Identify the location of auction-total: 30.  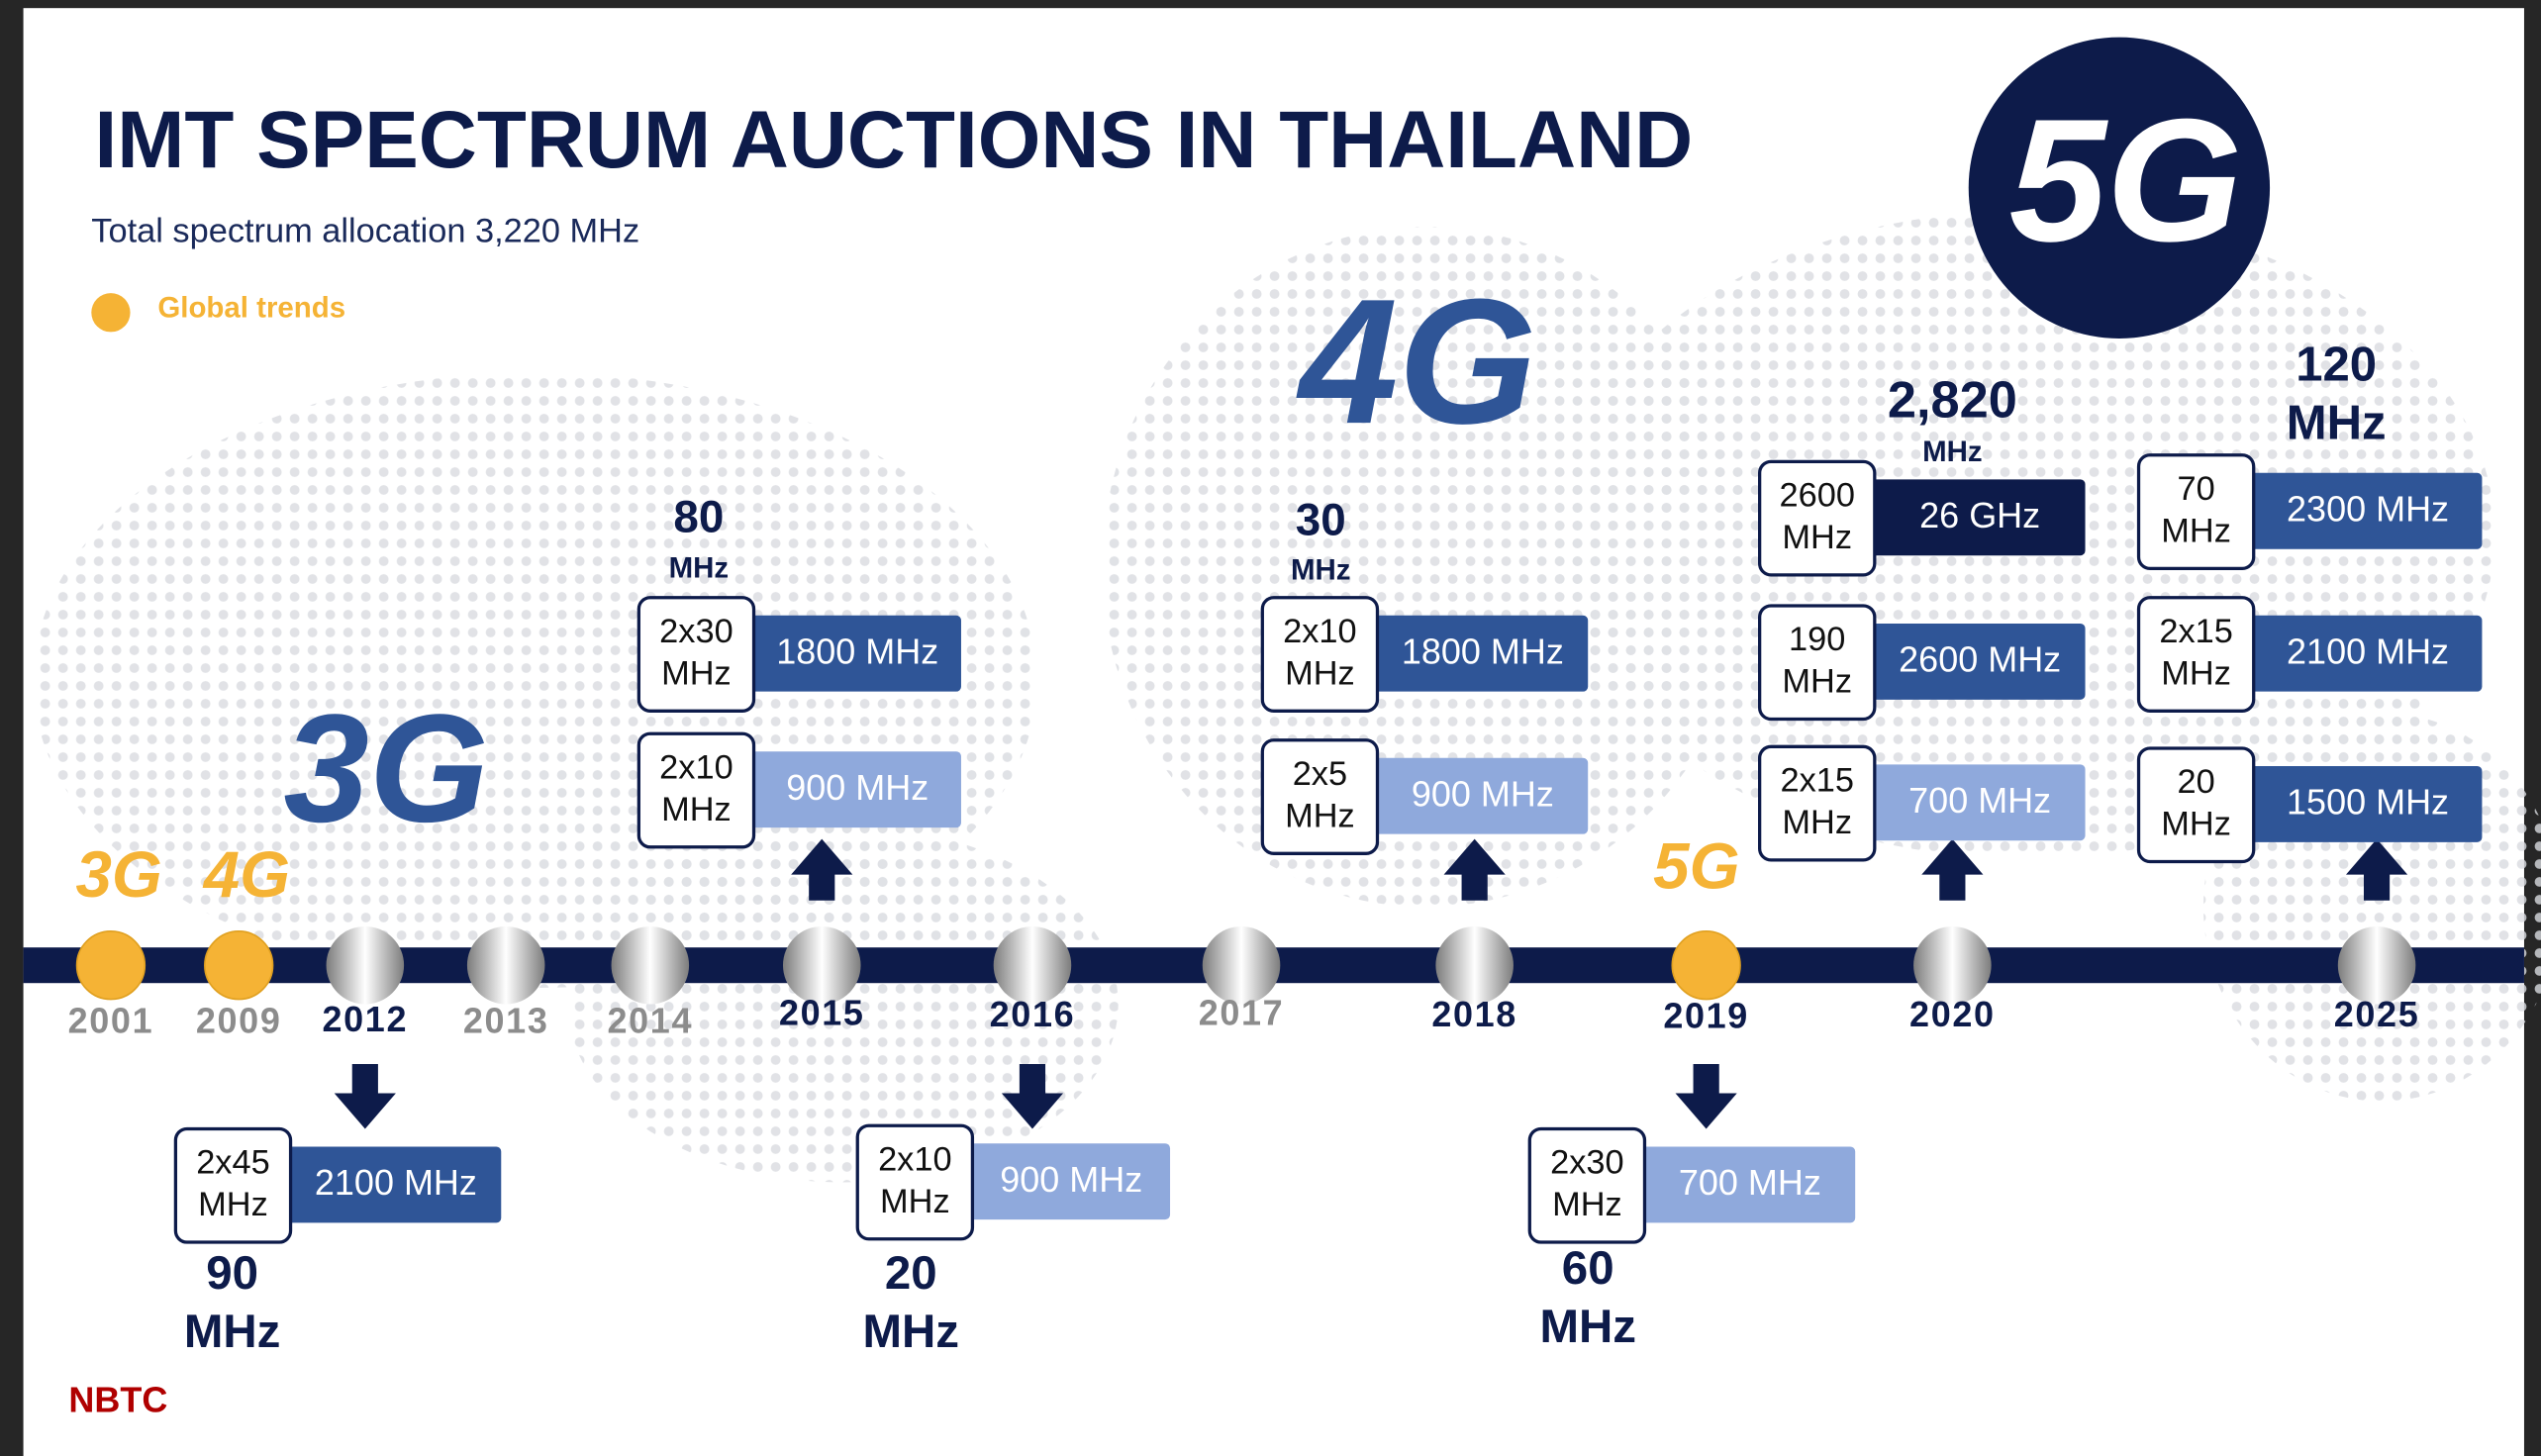
(1321, 520).